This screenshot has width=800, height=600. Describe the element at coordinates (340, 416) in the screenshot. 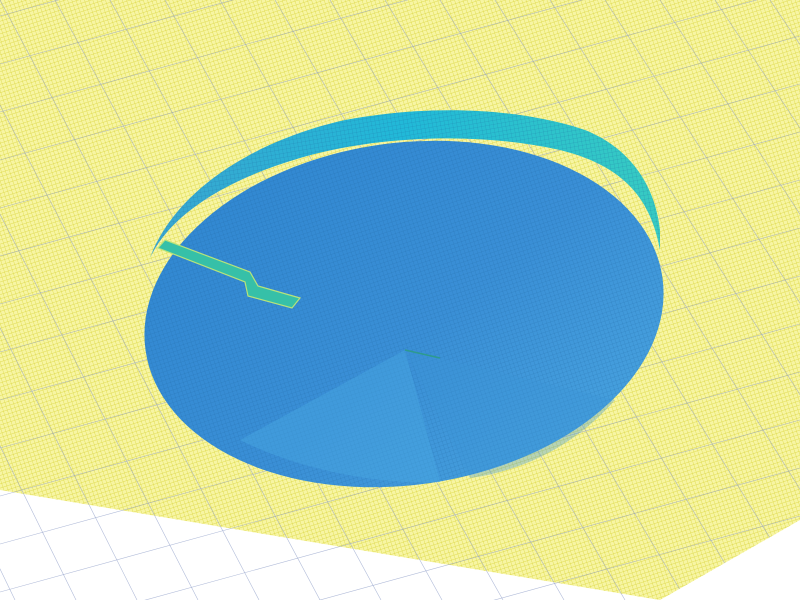

I see `disk-light-wedge` at that location.